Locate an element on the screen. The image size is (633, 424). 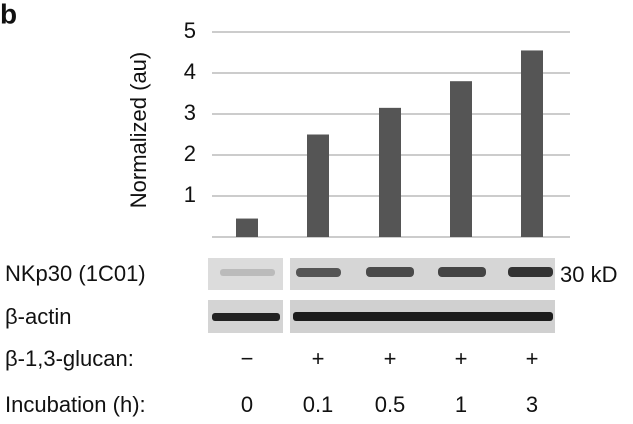
y-axis-label: Normalized (au) is located at coordinates (138, 130).